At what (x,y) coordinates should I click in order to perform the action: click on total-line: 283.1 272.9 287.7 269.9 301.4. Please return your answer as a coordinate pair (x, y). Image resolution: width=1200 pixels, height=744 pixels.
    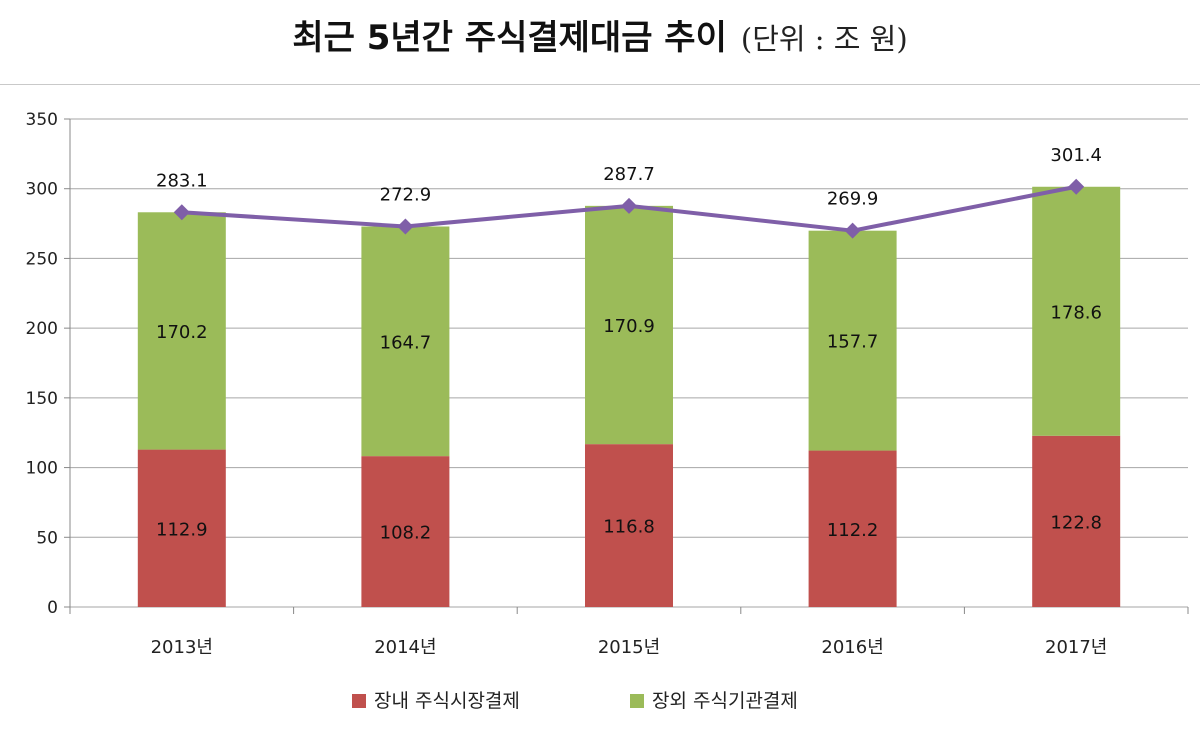
    Looking at the image, I should click on (629, 192).